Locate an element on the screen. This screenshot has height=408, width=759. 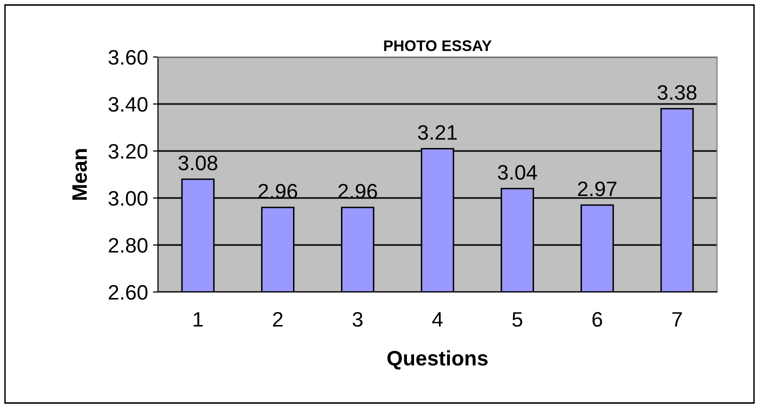
y-axis-title: Mean is located at coordinates (79, 174).